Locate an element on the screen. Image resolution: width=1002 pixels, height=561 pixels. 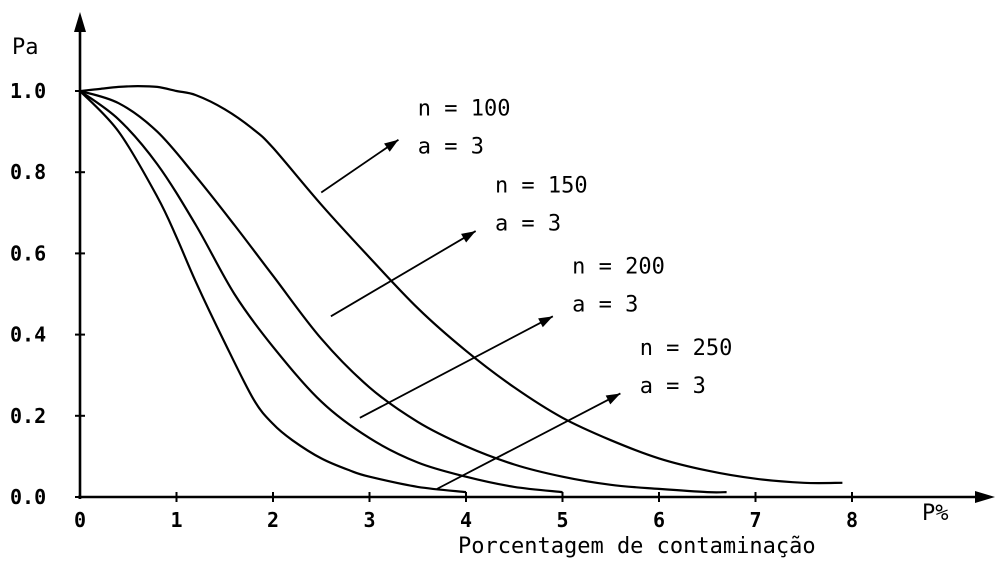
y-axis-arrow is located at coordinates (80, 22).